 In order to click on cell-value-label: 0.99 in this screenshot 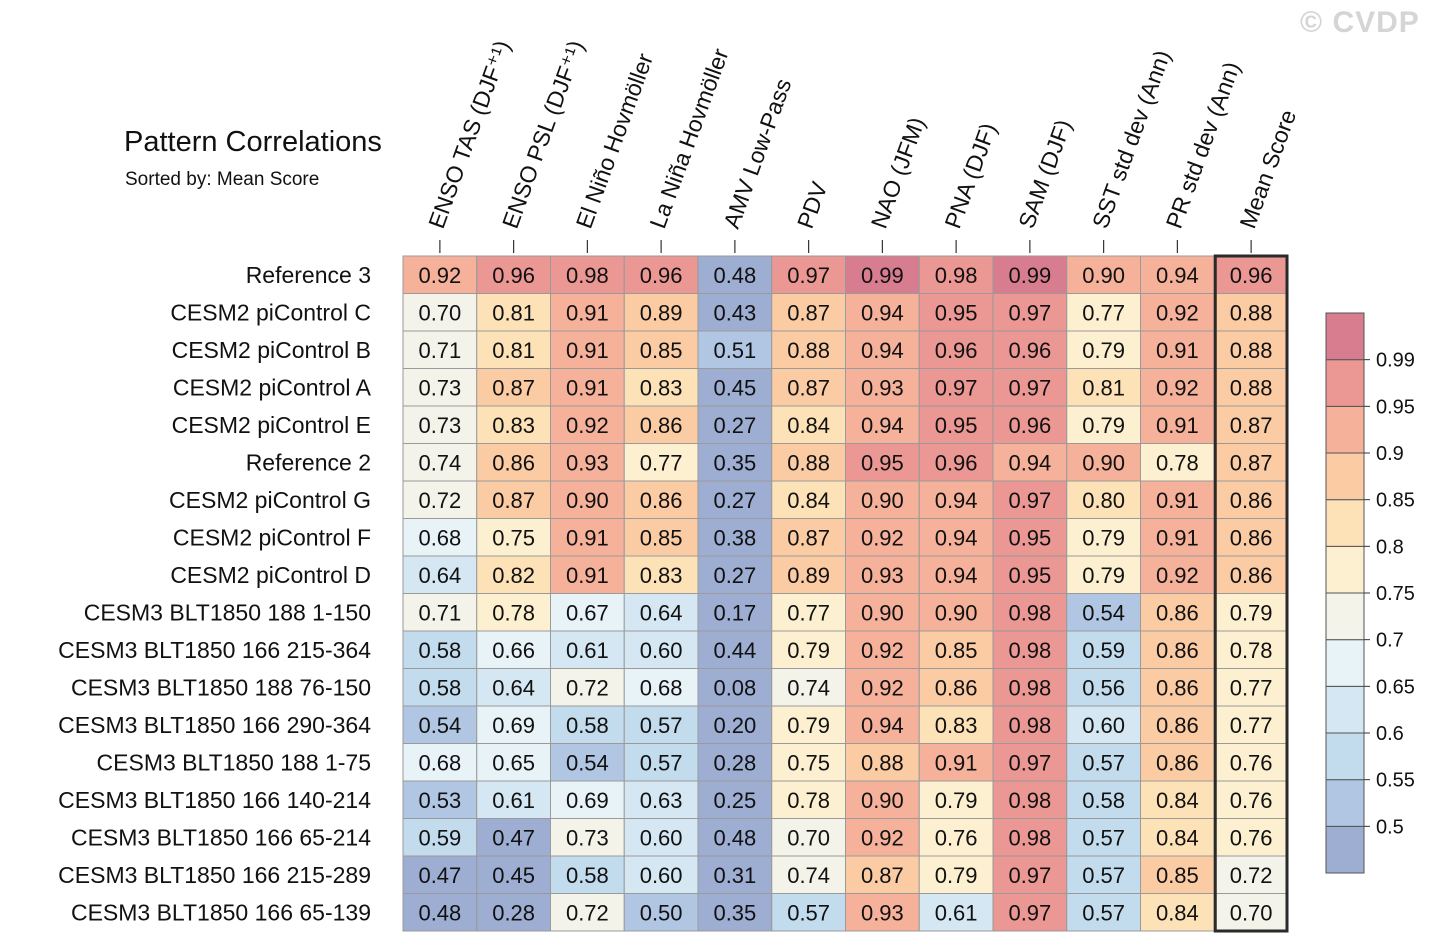, I will do `click(1029, 275)`.